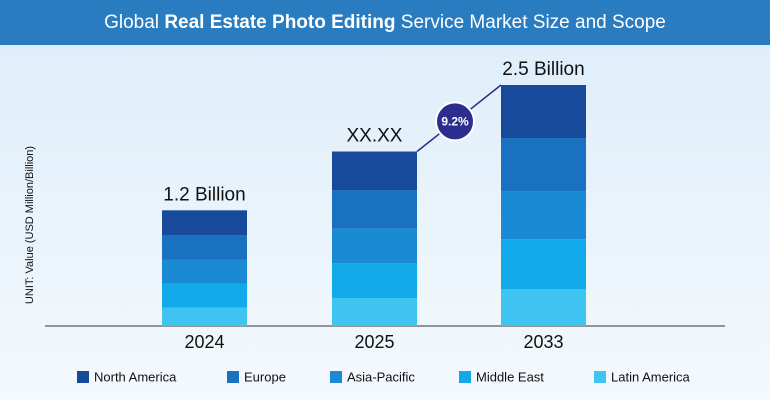 The image size is (770, 400). What do you see at coordinates (30, 225) in the screenshot?
I see `y-axis-label: UNIT: Value (USD Million/Billion)` at bounding box center [30, 225].